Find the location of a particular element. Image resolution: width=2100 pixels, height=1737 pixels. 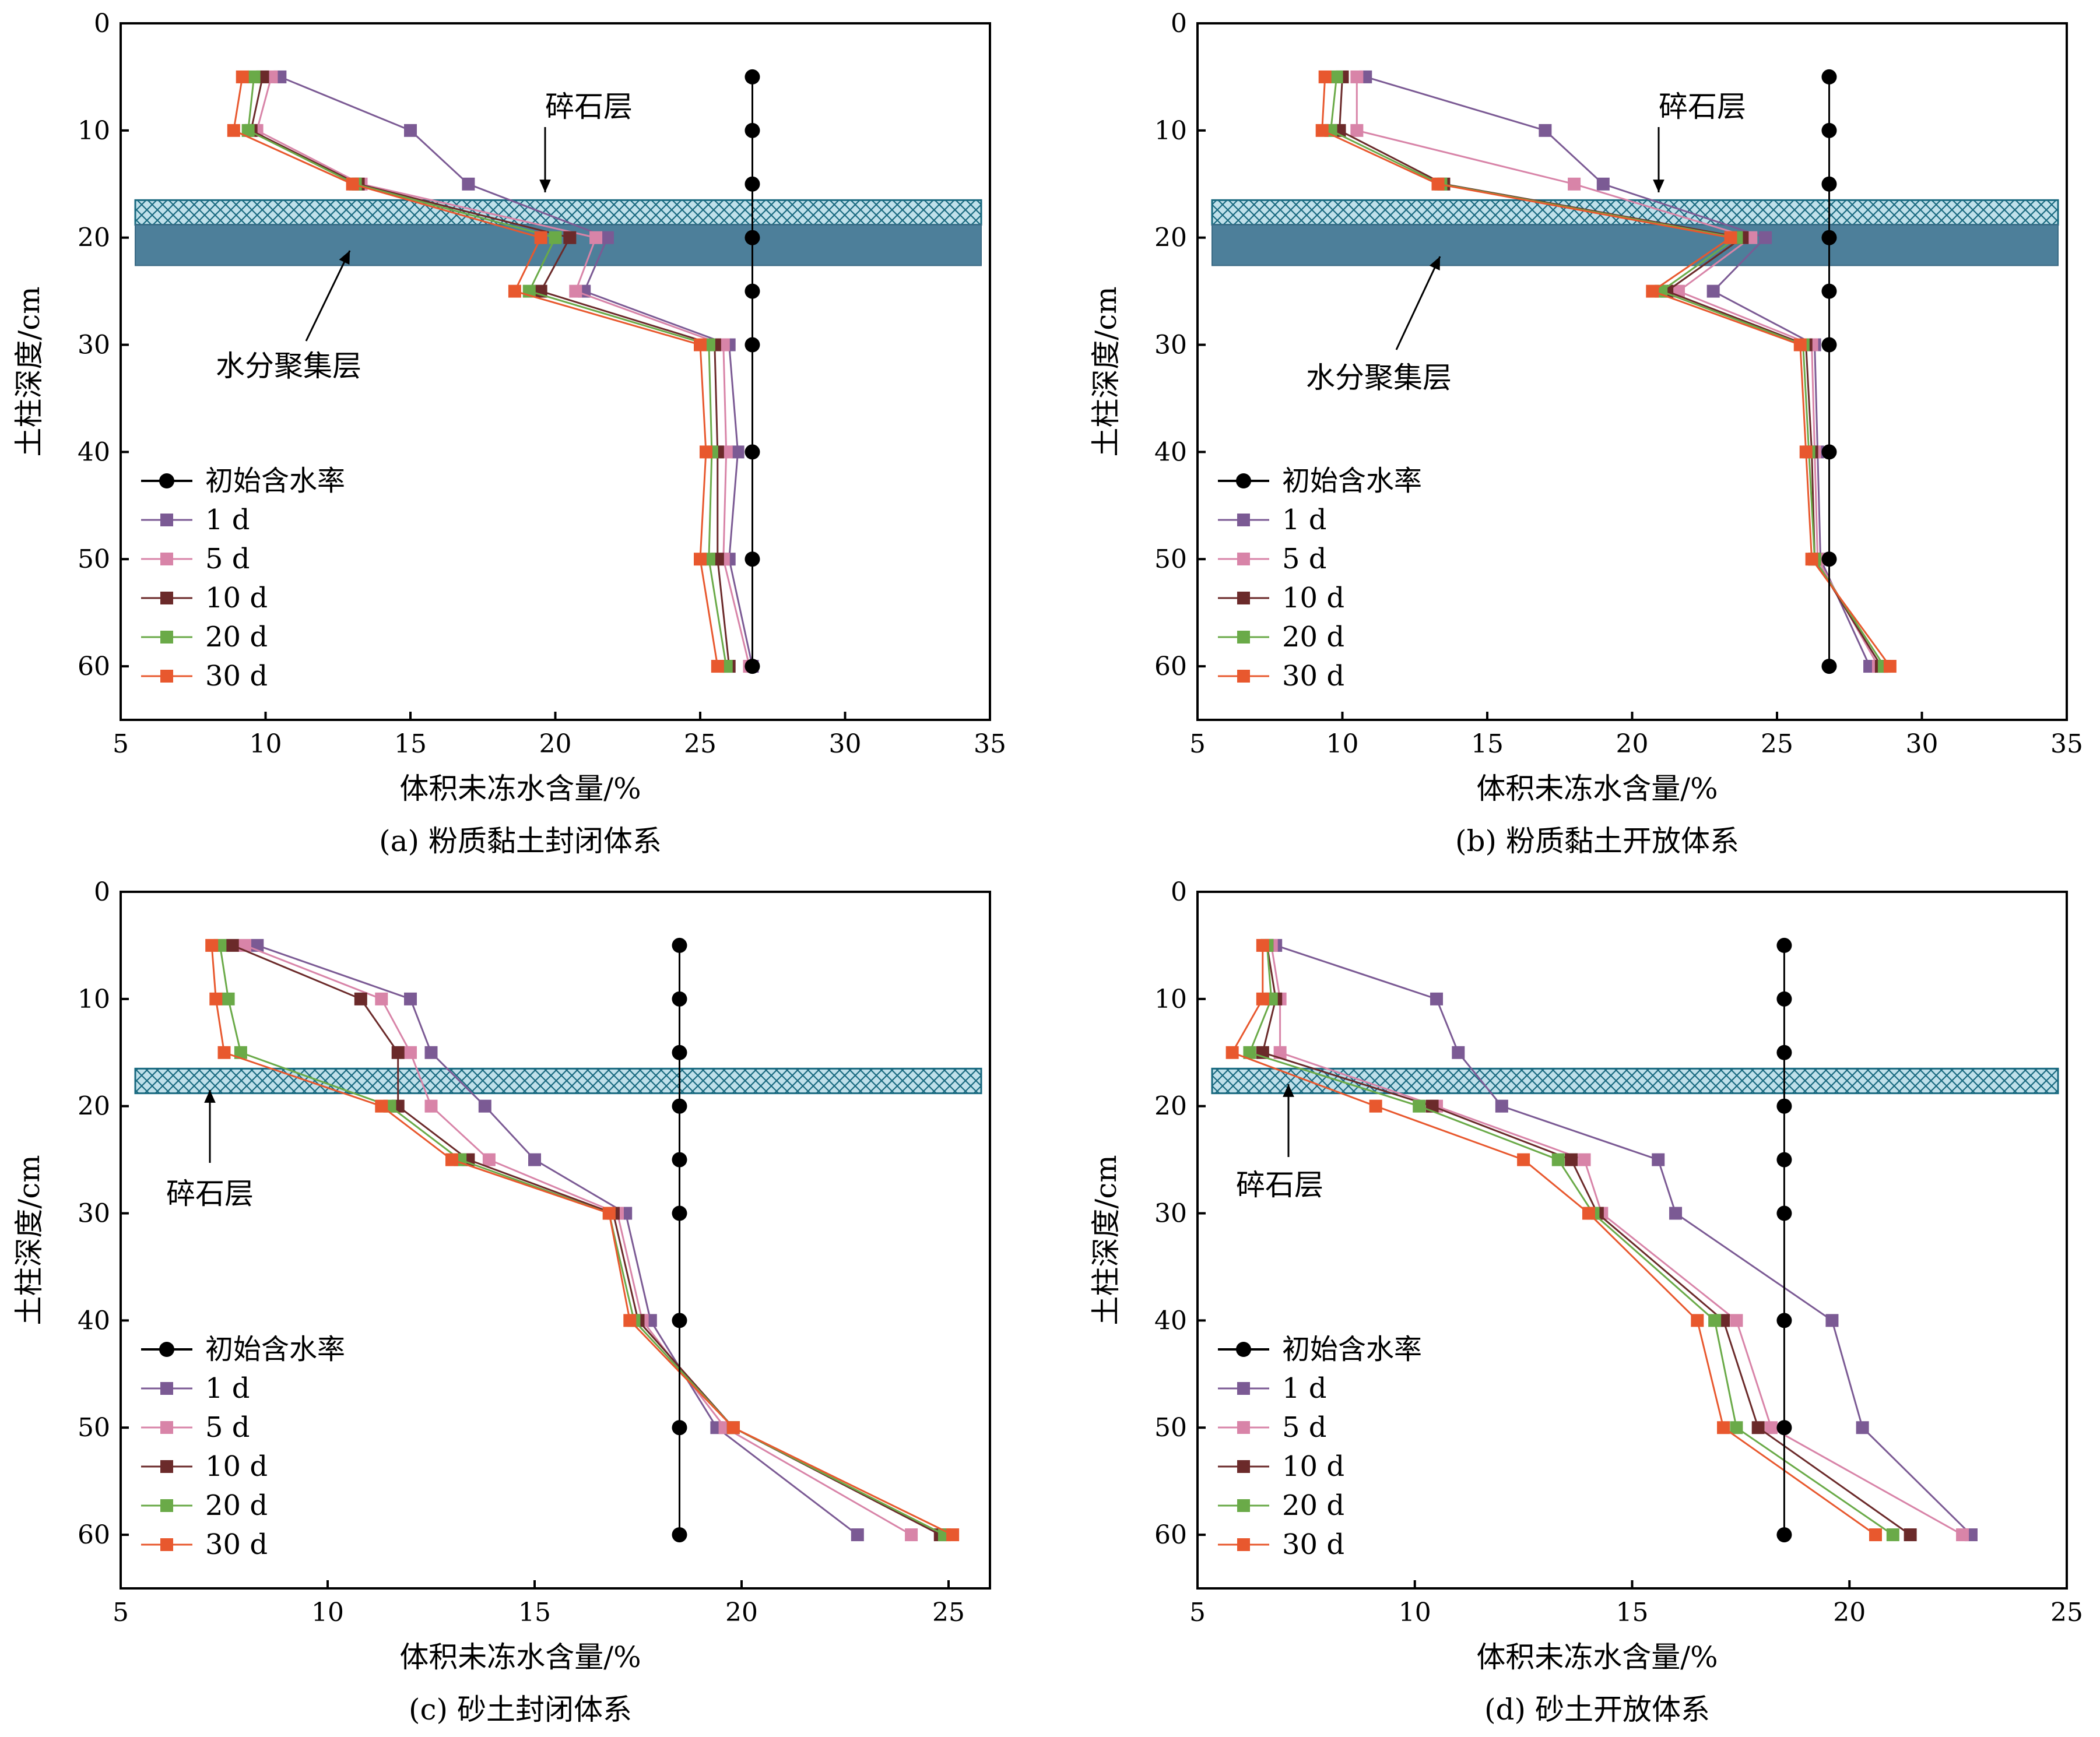

legend-item-d1: 1 d is located at coordinates (1272, 520).